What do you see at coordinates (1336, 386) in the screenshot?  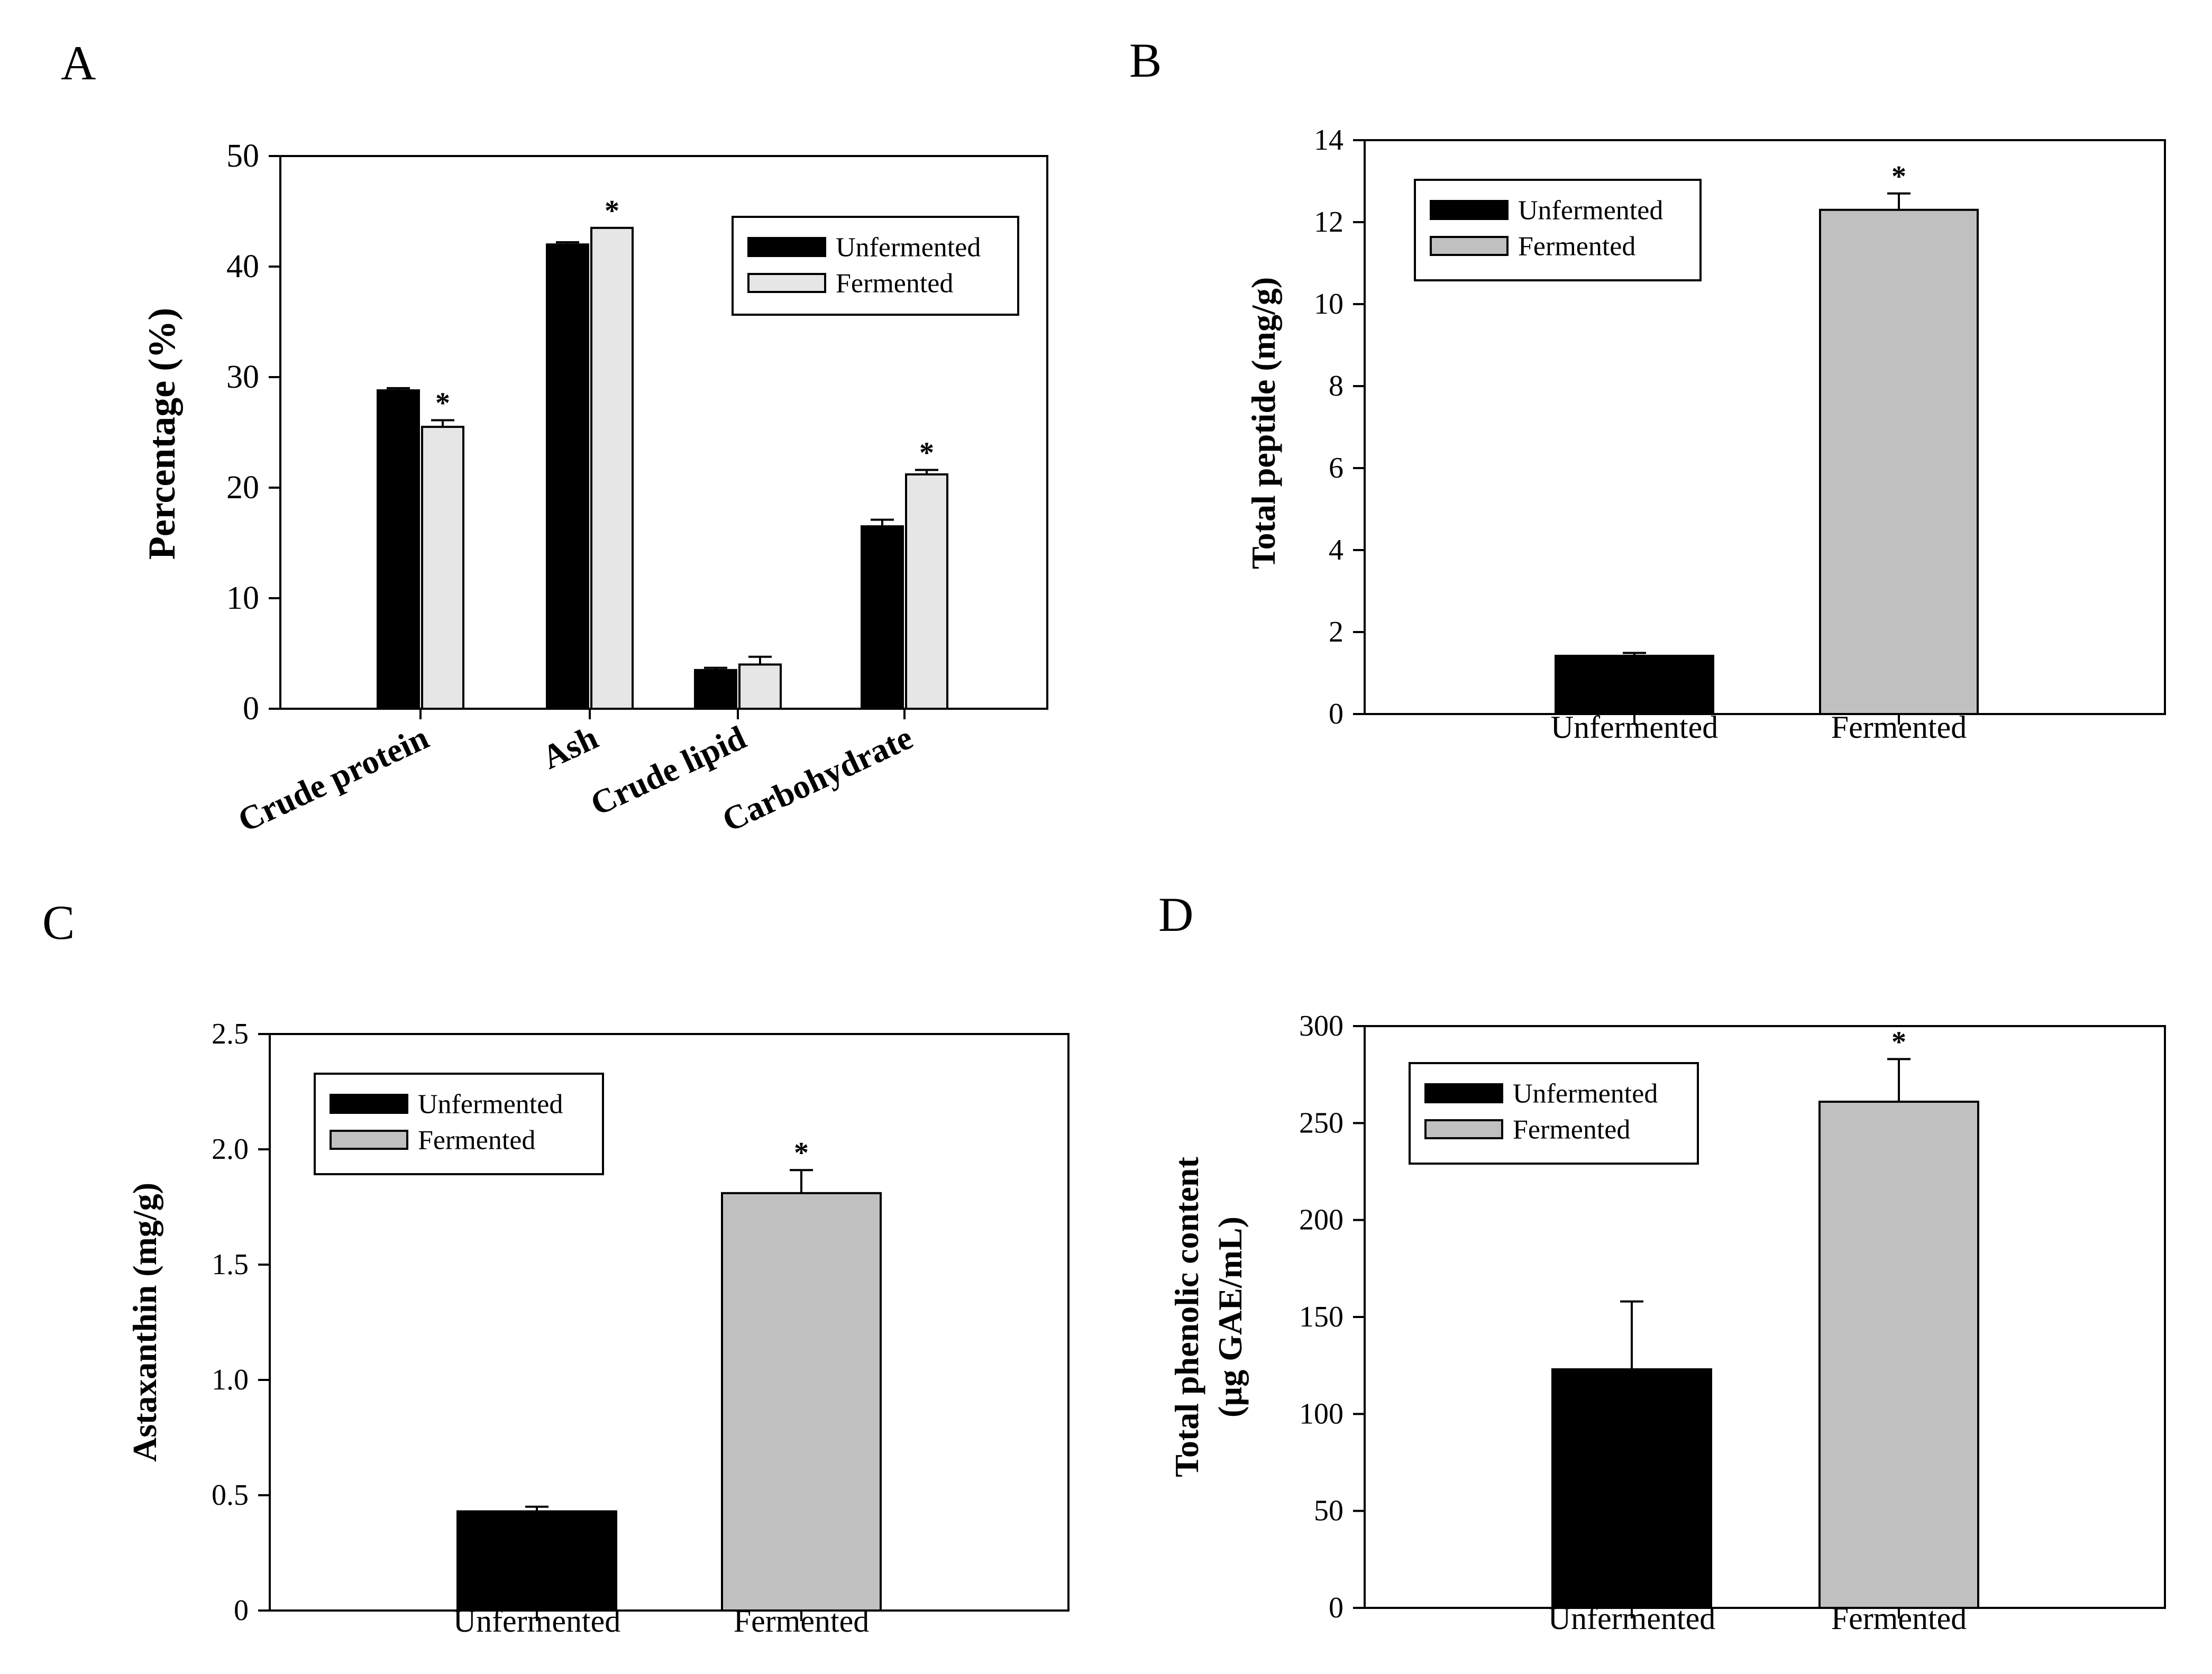 I see `y-tick-label: 8` at bounding box center [1336, 386].